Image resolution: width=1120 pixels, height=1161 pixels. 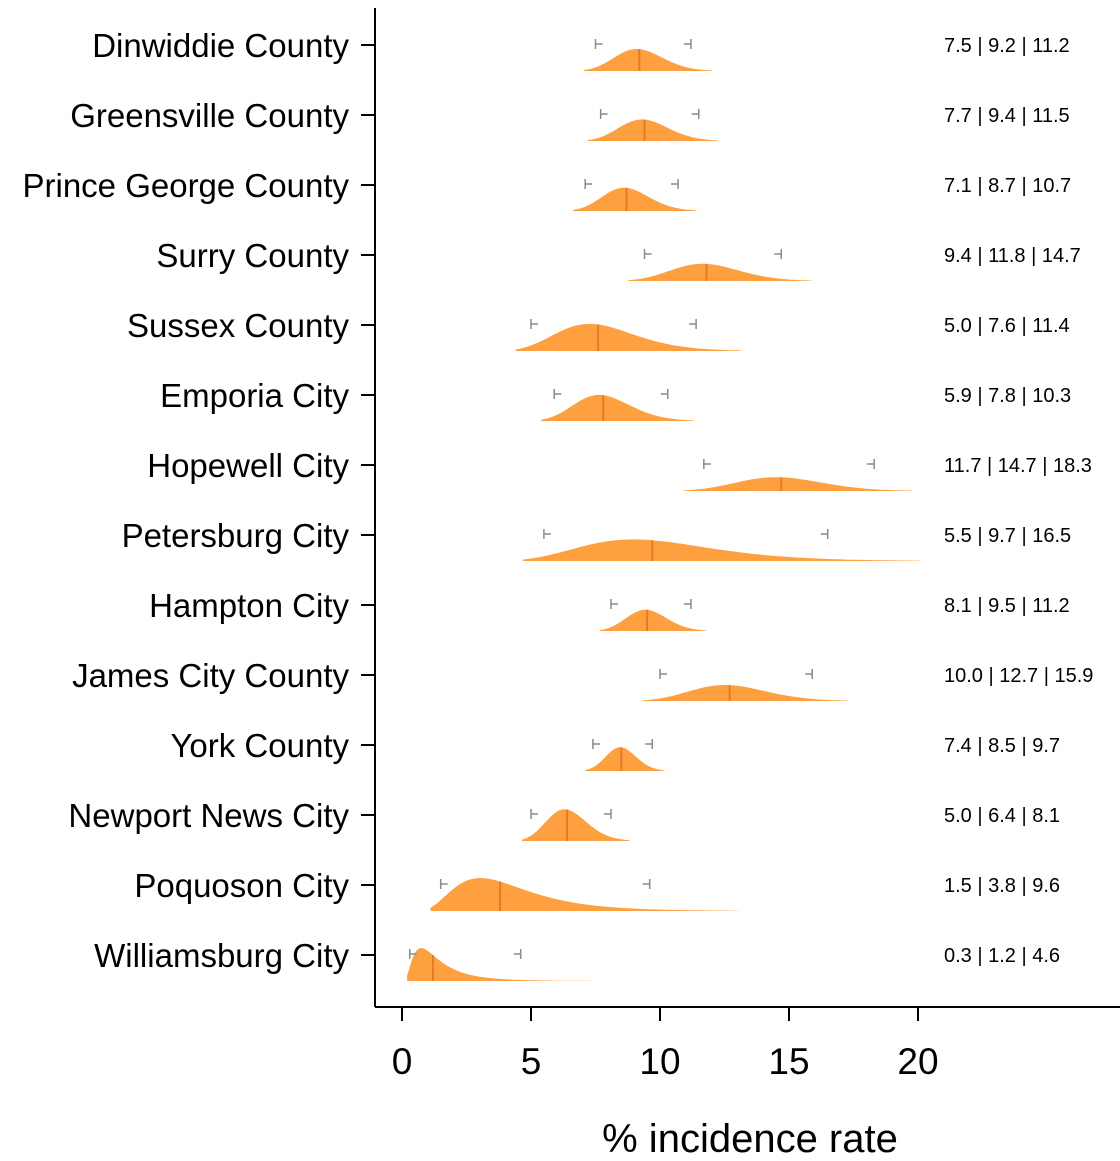 What do you see at coordinates (1018, 676) in the screenshot?
I see `interval-label: 10.0 | 12.7 | 15.9` at bounding box center [1018, 676].